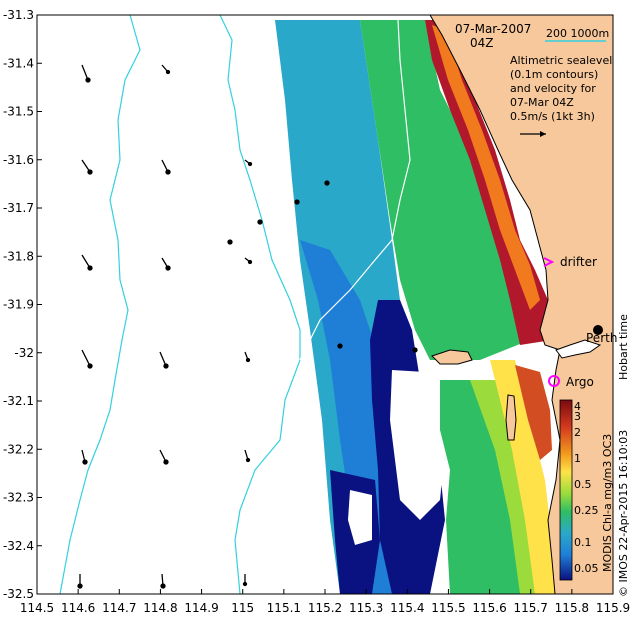  What do you see at coordinates (201, 608) in the screenshot?
I see `x-tick-label: 114.9` at bounding box center [201, 608].